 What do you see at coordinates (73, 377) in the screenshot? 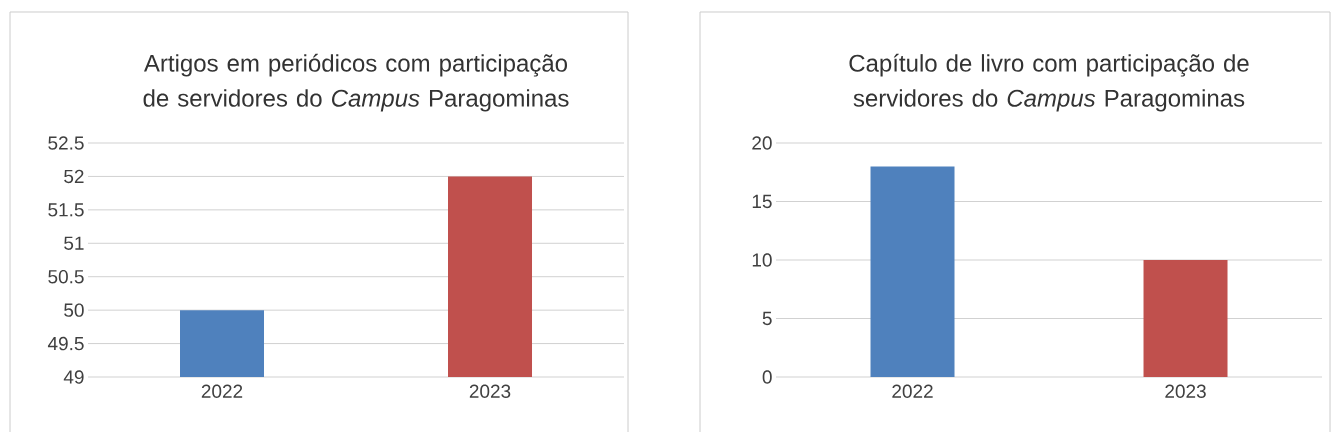
I see `y-tick-label: 49` at bounding box center [73, 377].